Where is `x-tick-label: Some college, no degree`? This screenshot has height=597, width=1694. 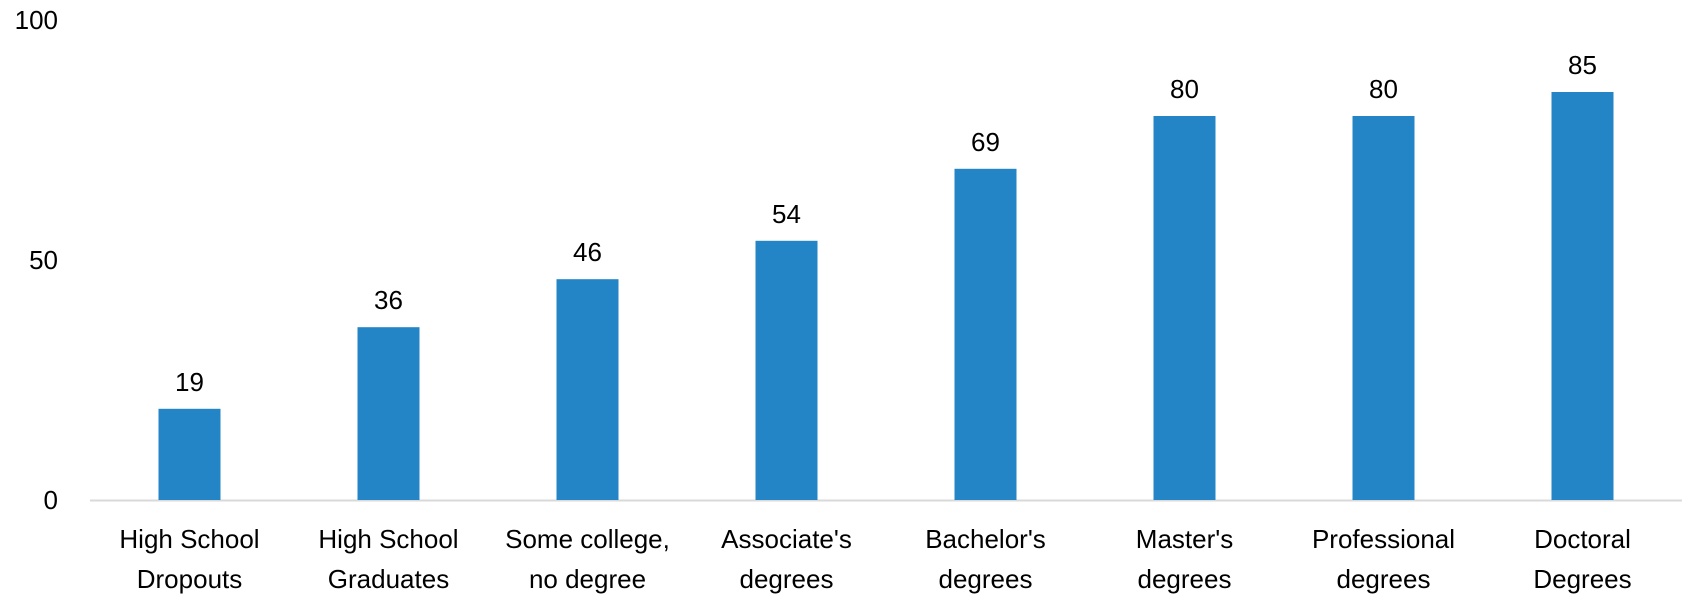 x-tick-label: Some college, no degree is located at coordinates (587, 559).